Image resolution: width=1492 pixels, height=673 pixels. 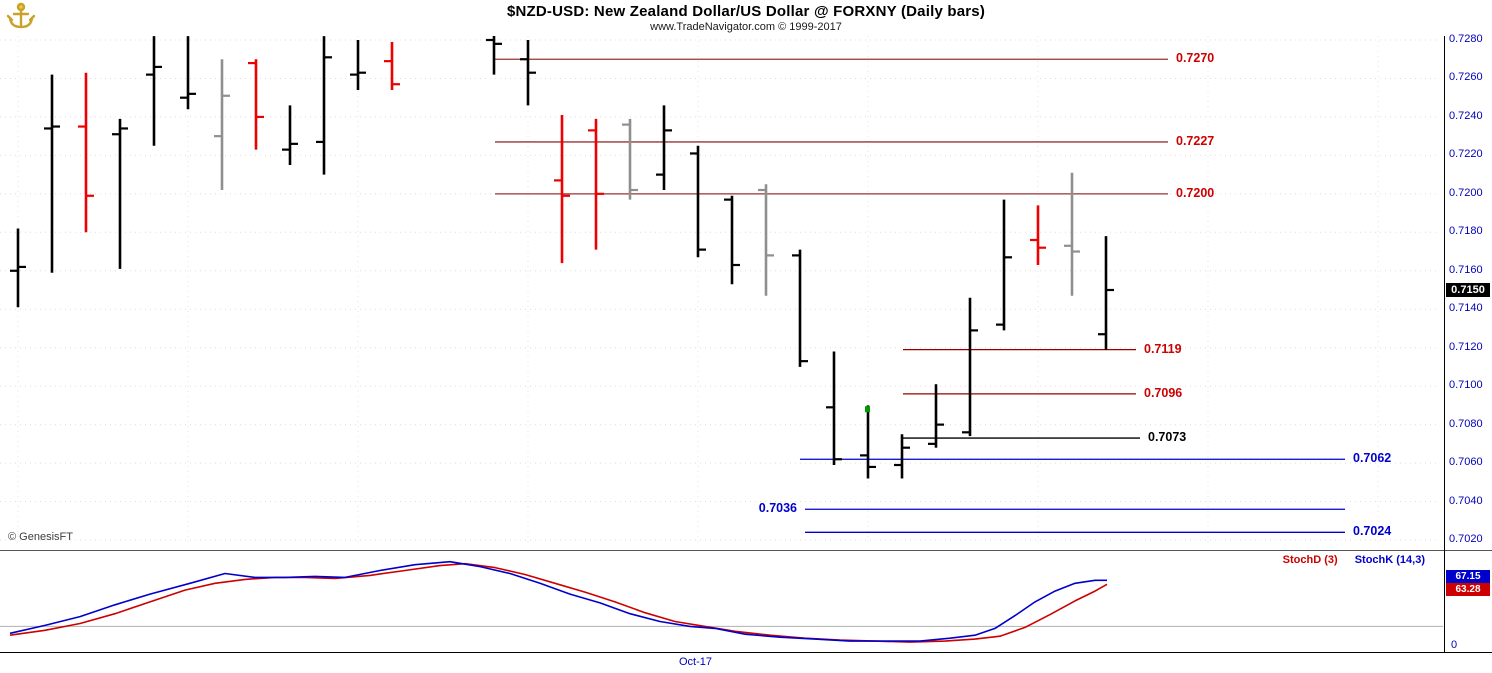 I want to click on panel-separator, so click(x=746, y=550).